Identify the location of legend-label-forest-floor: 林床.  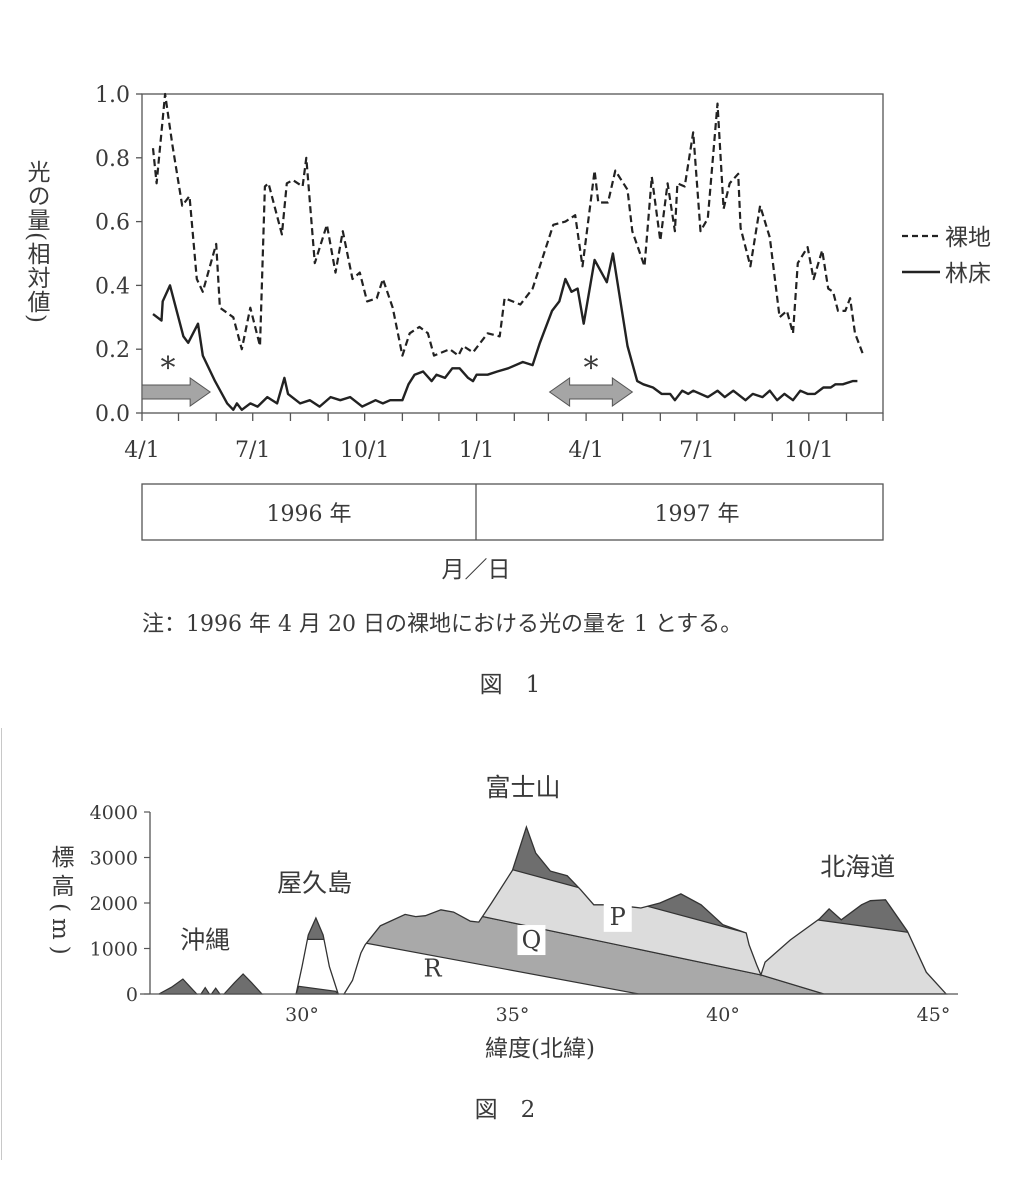
(968, 274).